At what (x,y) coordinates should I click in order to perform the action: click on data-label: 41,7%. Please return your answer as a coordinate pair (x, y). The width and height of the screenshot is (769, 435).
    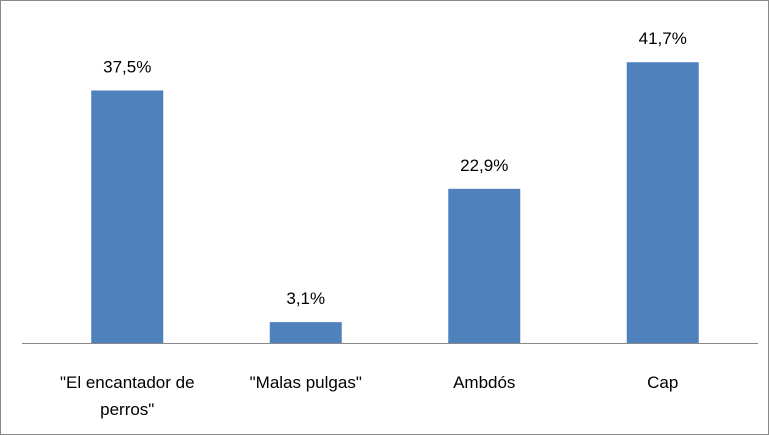
    Looking at the image, I should click on (663, 38).